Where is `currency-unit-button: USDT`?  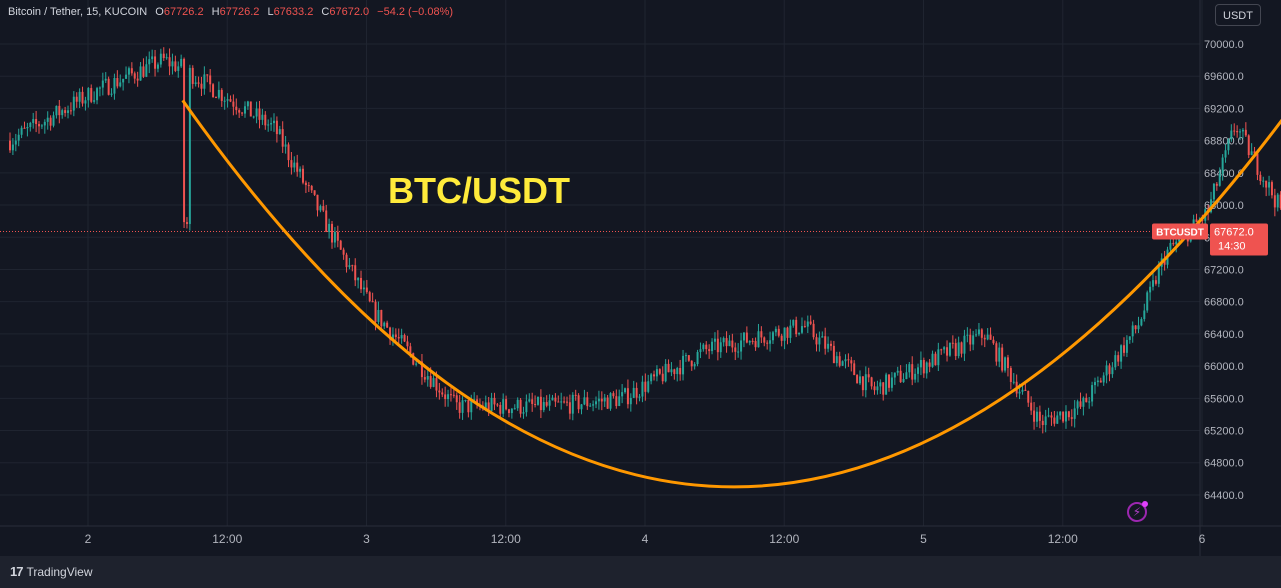
currency-unit-button: USDT is located at coordinates (1238, 15).